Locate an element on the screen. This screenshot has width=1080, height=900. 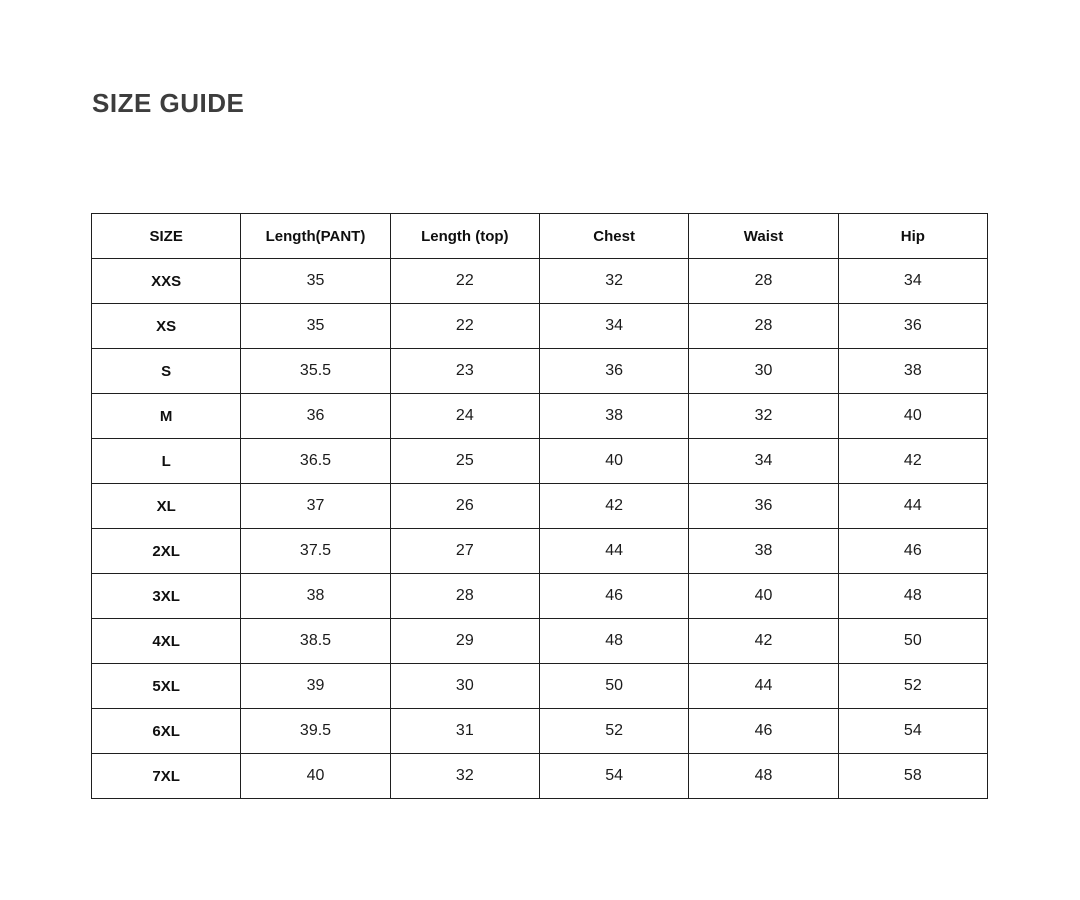
size-label-cell: M is located at coordinates (166, 416).